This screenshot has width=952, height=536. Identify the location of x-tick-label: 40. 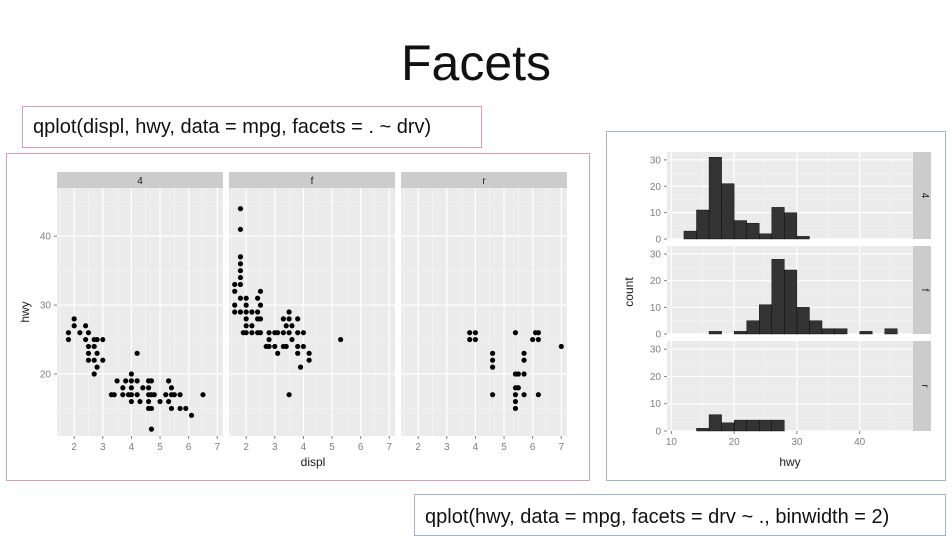
(860, 442).